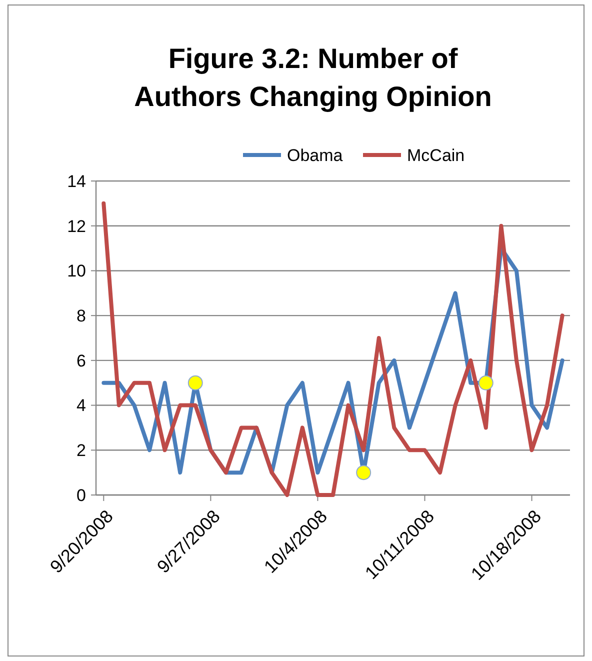  Describe the element at coordinates (81, 406) in the screenshot. I see `y-tick-label: 4` at that location.